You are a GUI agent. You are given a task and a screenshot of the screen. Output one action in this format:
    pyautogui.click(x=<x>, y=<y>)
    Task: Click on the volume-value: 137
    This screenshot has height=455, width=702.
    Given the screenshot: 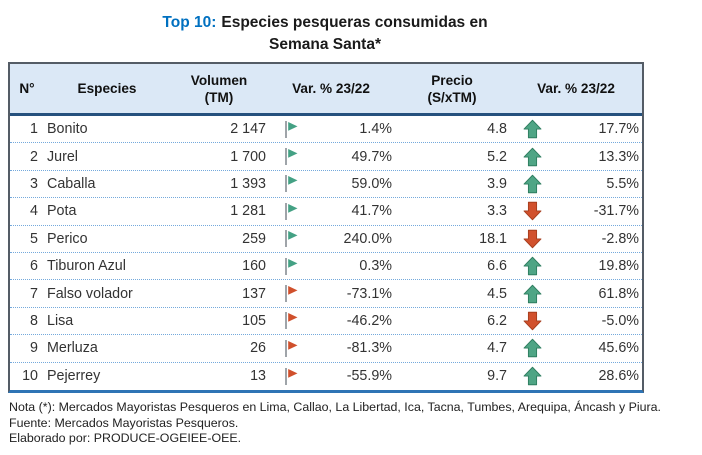 What is the action you would take?
    pyautogui.click(x=254, y=293)
    